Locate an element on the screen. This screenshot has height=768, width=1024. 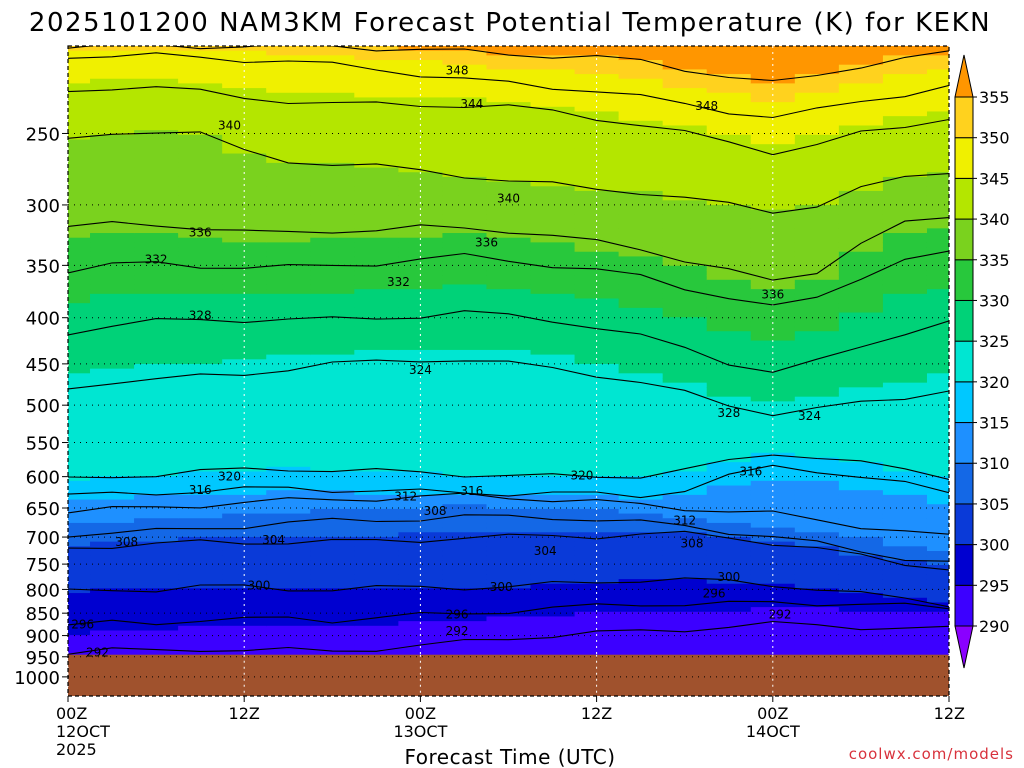
contour-label: 336 is located at coordinates (486, 242).